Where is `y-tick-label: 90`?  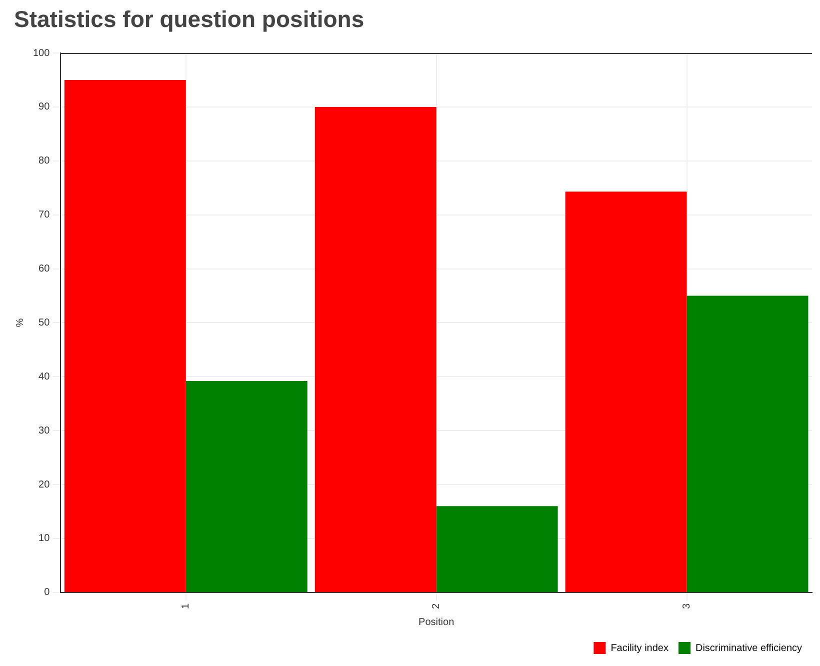 y-tick-label: 90 is located at coordinates (44, 107).